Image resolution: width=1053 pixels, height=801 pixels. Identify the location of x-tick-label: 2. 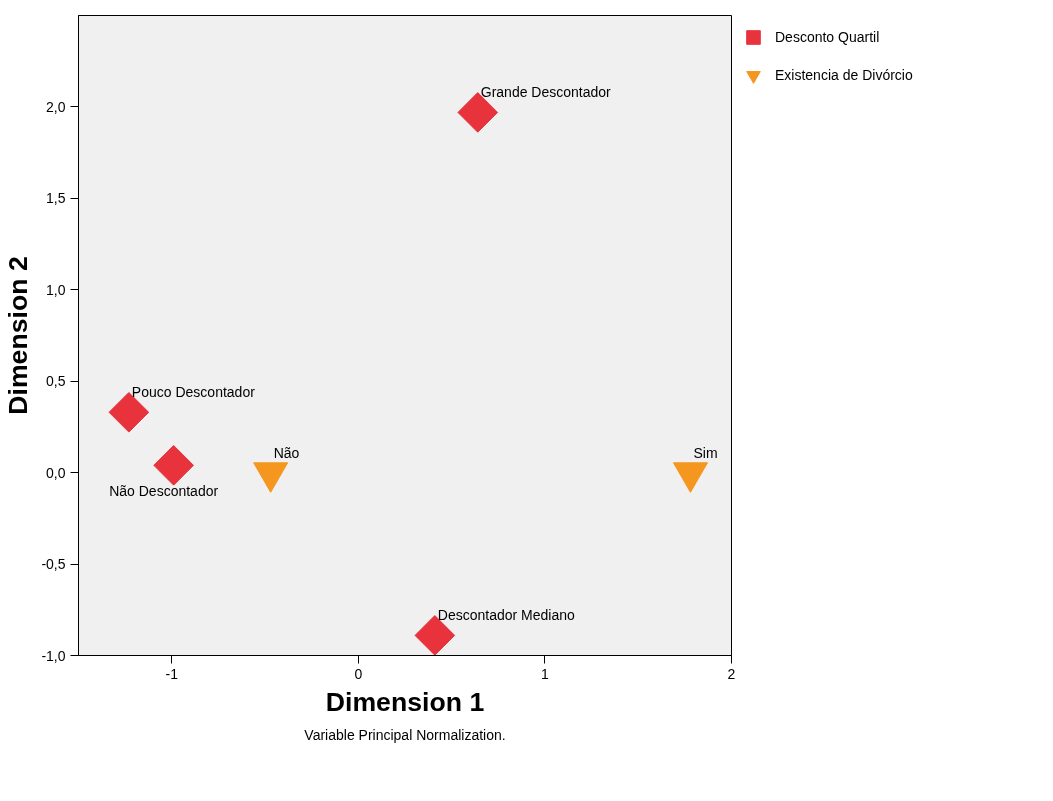
(731, 673).